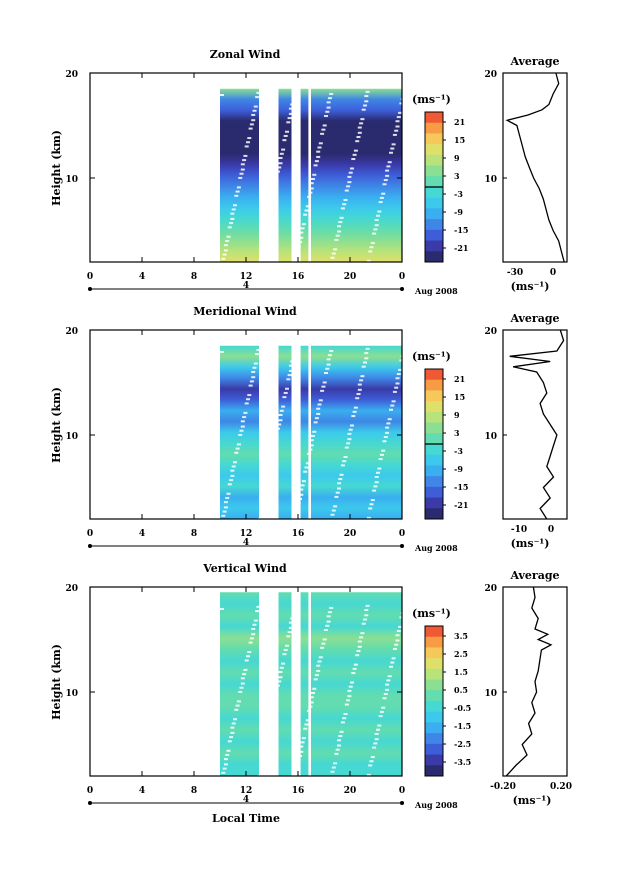 Image resolution: width=625 pixels, height=873 pixels. What do you see at coordinates (431, 356) in the screenshot?
I see `colorbar-unit: (ms⁻¹)` at bounding box center [431, 356].